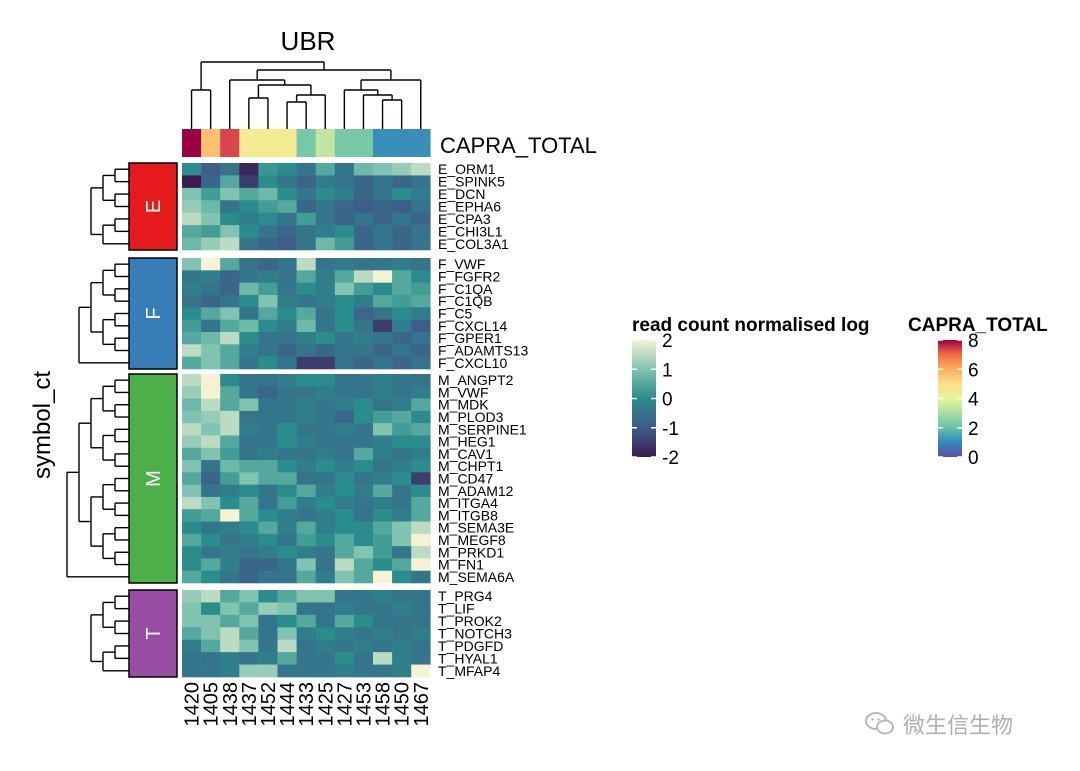  Describe the element at coordinates (153, 633) in the screenshot. I see `group-block` at that location.